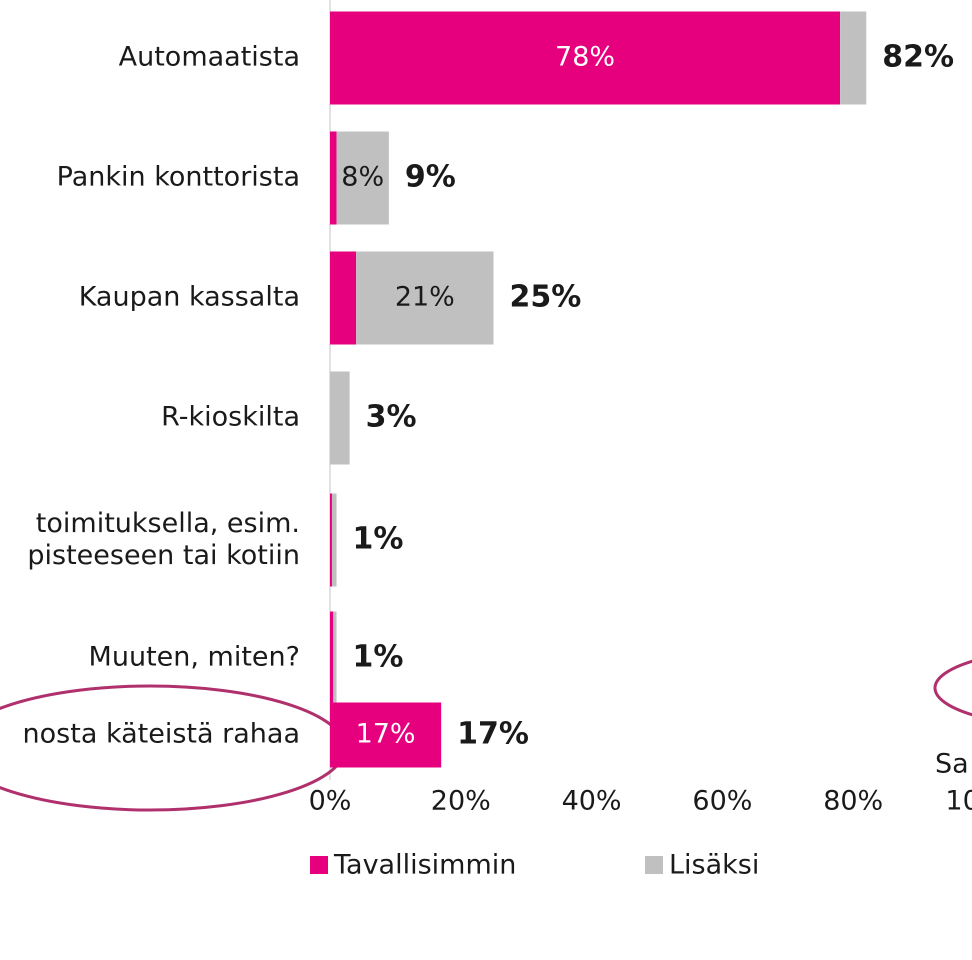 The height and width of the screenshot is (960, 972). I want to click on legend-label: Tavallisimmin, so click(424, 865).